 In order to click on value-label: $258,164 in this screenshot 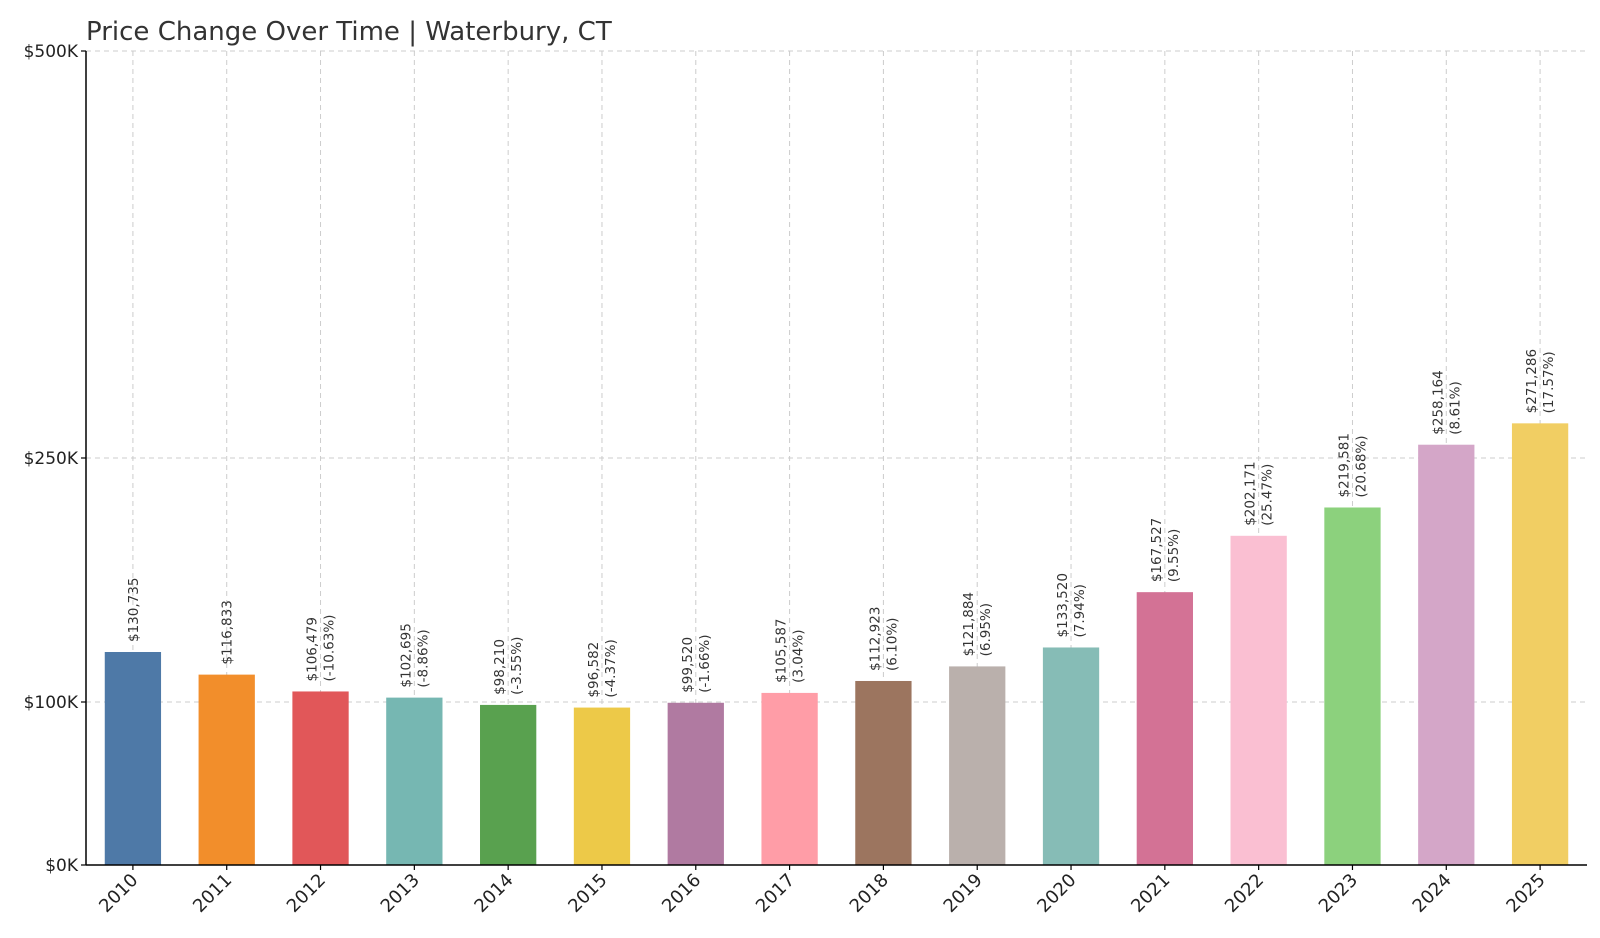, I will do `click(1438, 402)`.